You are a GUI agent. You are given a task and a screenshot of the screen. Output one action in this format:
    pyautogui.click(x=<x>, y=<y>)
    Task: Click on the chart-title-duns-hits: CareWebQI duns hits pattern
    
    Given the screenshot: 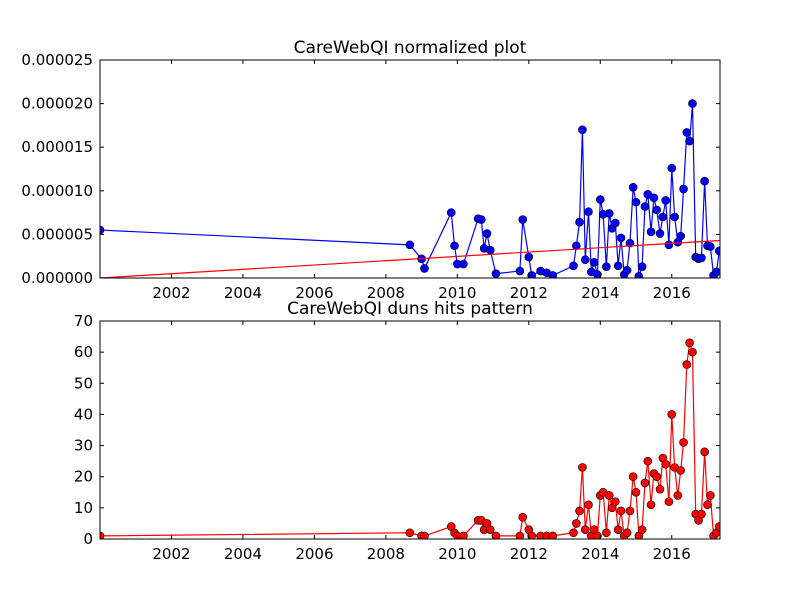 What is the action you would take?
    pyautogui.click(x=410, y=309)
    